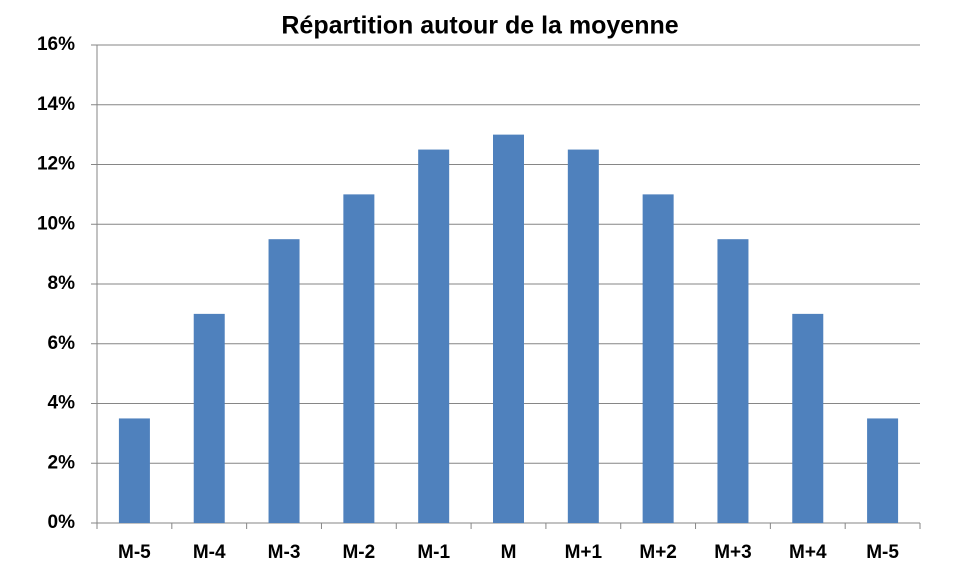 The height and width of the screenshot is (588, 959). Describe the element at coordinates (808, 552) in the screenshot. I see `x-tick-label: M+4` at that location.